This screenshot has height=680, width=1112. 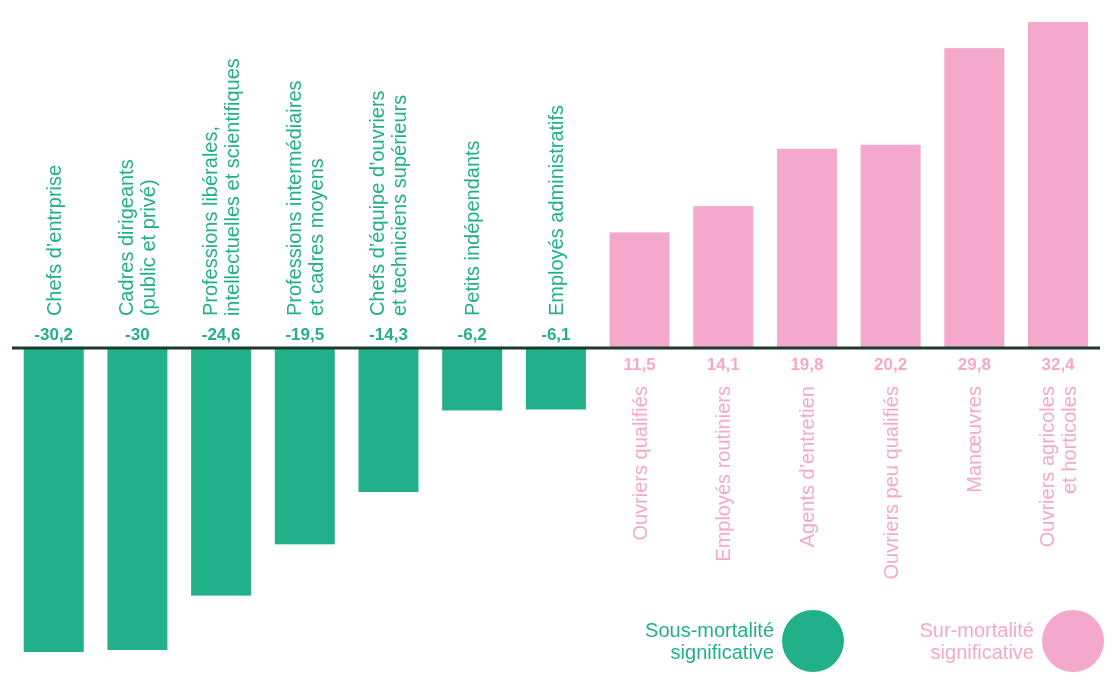 I want to click on data-label: 20,2, so click(x=891, y=365).